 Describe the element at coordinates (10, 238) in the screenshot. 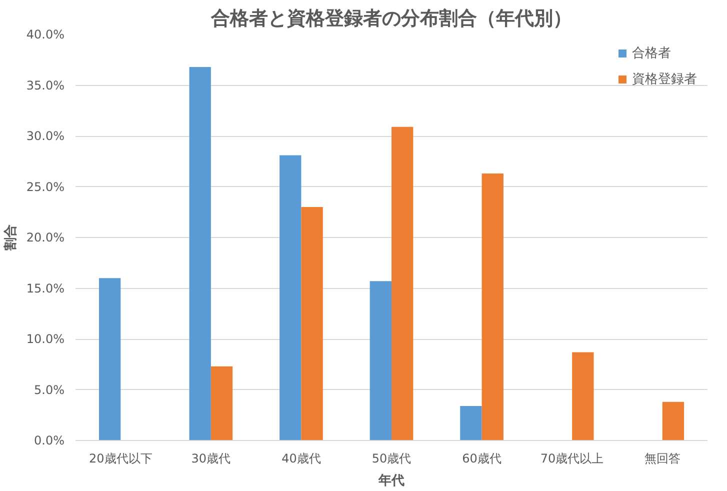

I see `y-axis-title: 割合` at that location.